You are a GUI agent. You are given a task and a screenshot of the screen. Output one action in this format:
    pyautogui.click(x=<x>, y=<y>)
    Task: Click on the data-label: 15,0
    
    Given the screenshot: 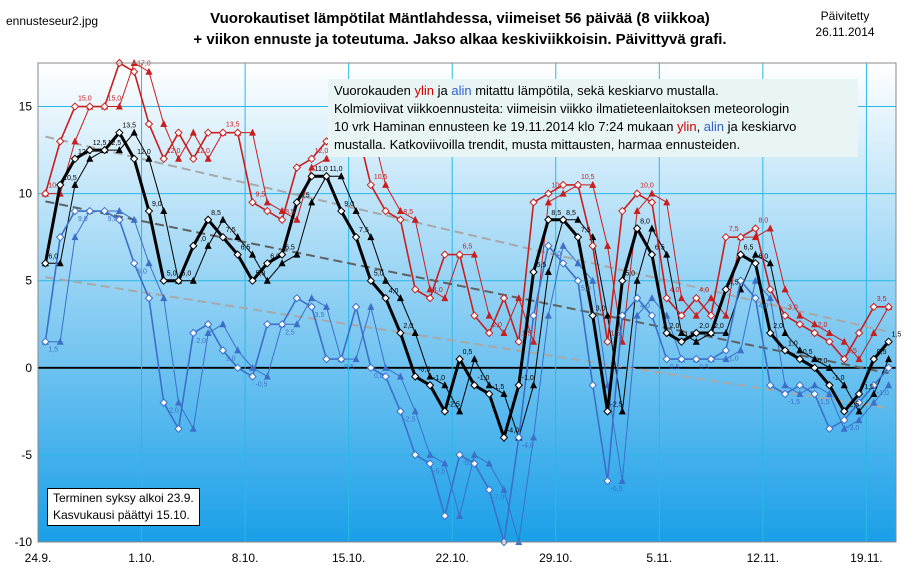 What is the action you would take?
    pyautogui.click(x=115, y=99)
    